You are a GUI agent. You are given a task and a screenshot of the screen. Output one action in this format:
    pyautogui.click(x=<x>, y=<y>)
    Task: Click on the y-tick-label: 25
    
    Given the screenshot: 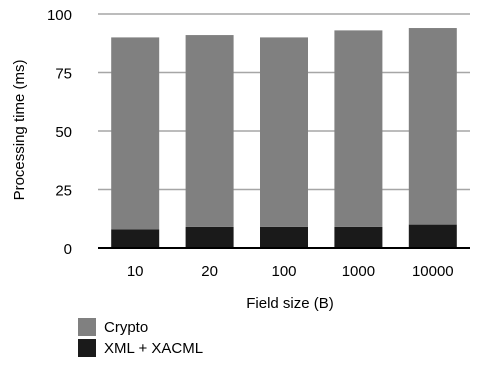 What is the action you would take?
    pyautogui.click(x=63, y=191)
    